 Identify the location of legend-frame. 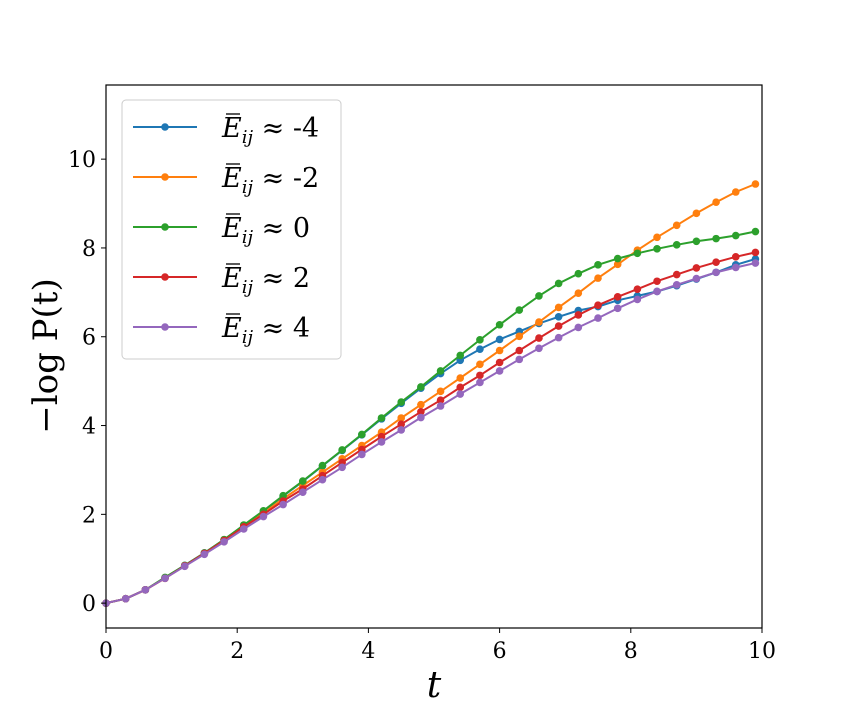
(231, 229).